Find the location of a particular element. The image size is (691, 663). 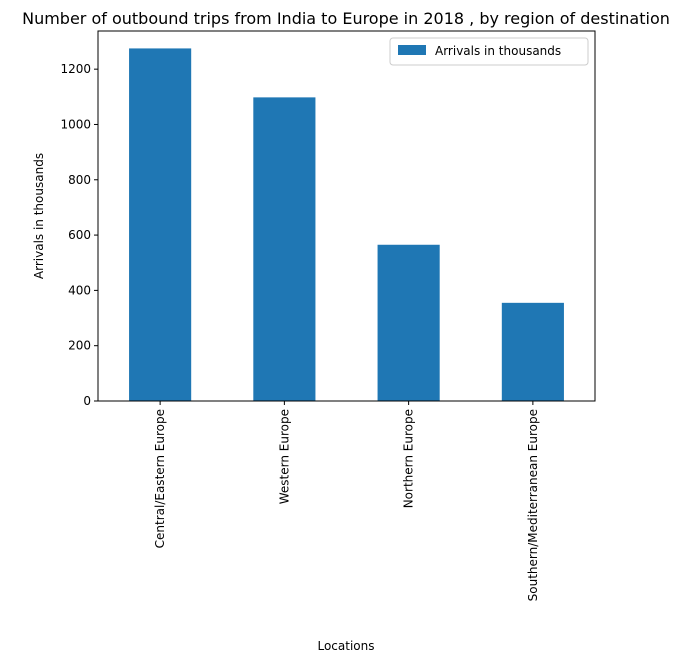

legend-label: Arrivals in thousands is located at coordinates (498, 51).